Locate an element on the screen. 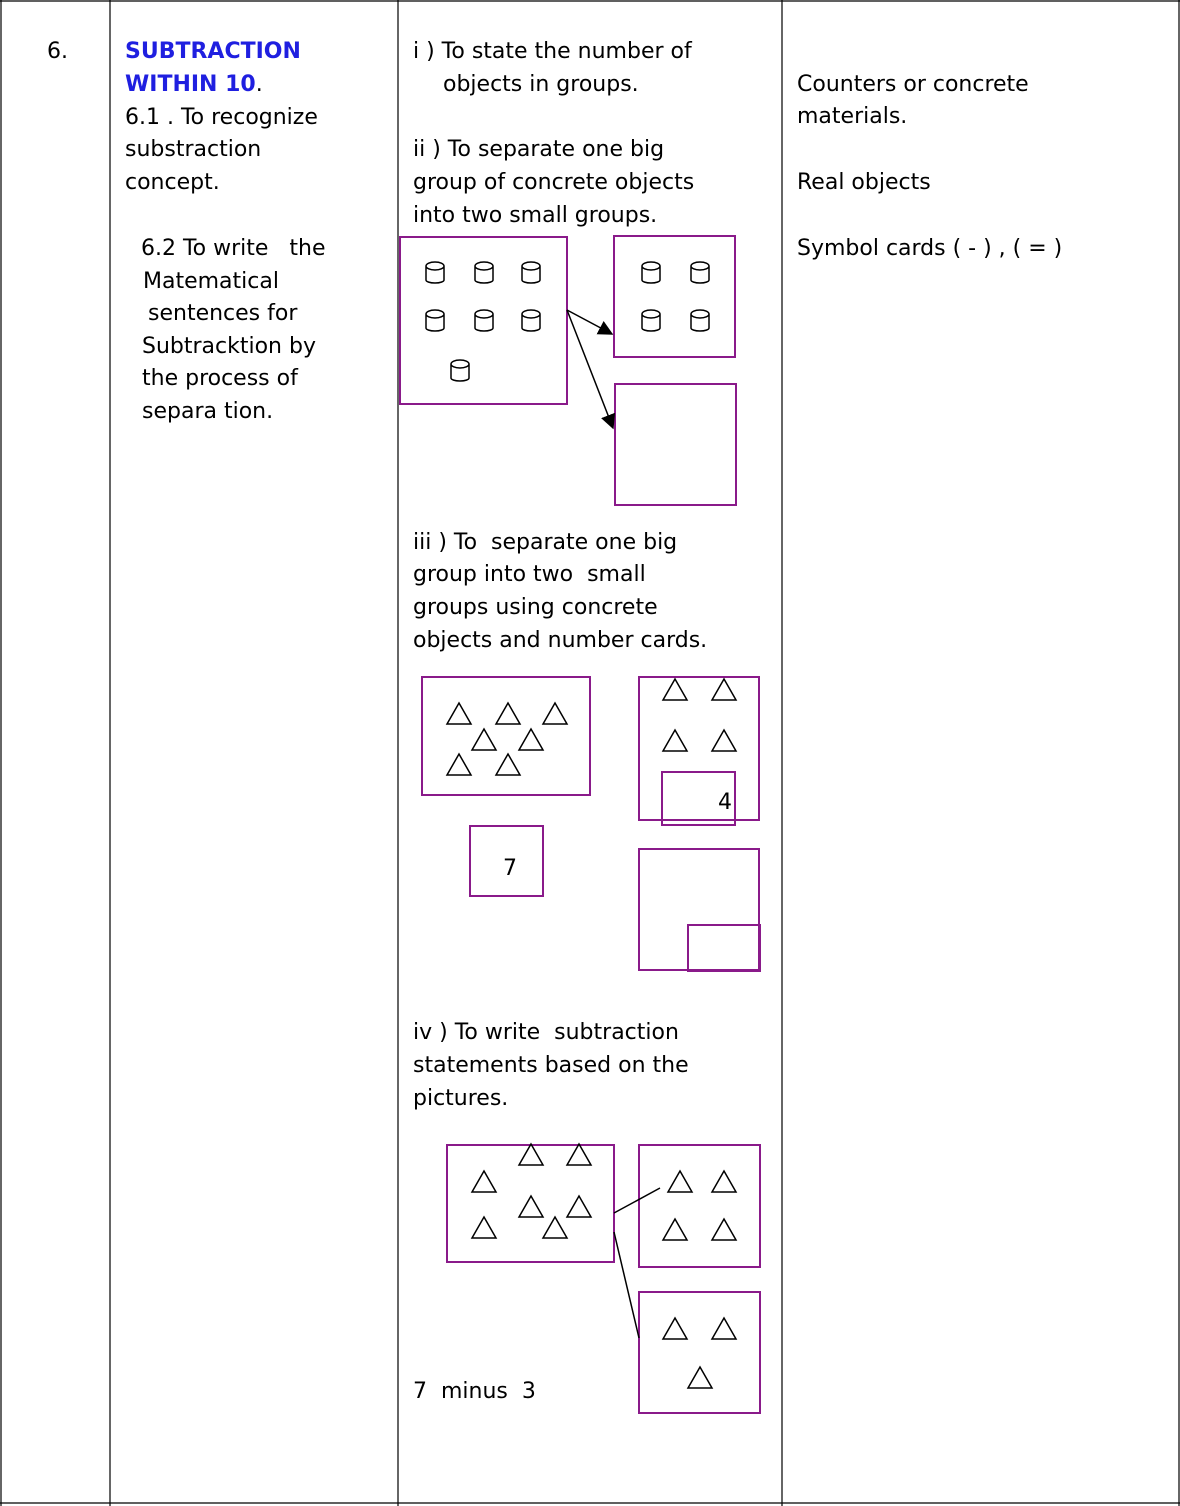 The height and width of the screenshot is (1506, 1180). resource-line: Real objects is located at coordinates (864, 182).